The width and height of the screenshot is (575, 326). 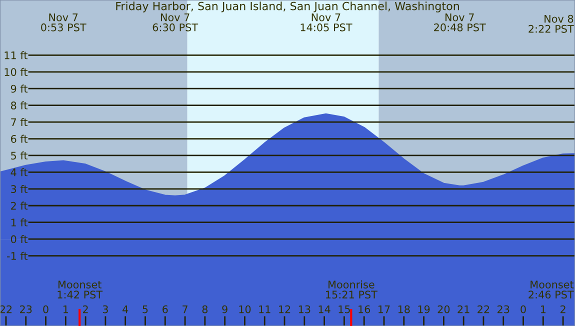 I want to click on x-tick-label: 17, so click(x=384, y=309).